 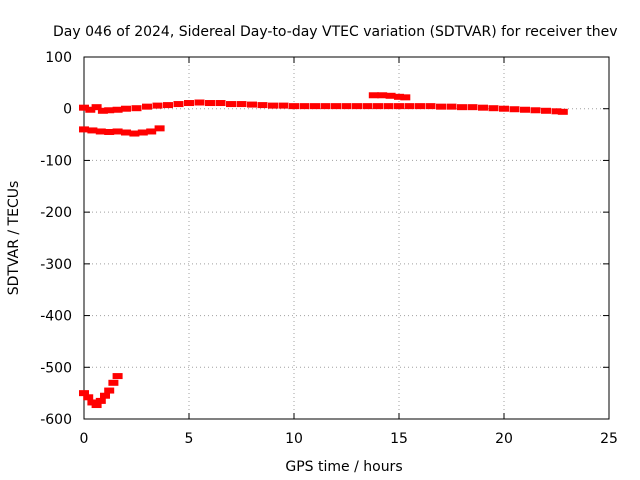 What do you see at coordinates (56, 213) in the screenshot?
I see `y-tick-label: -200` at bounding box center [56, 213].